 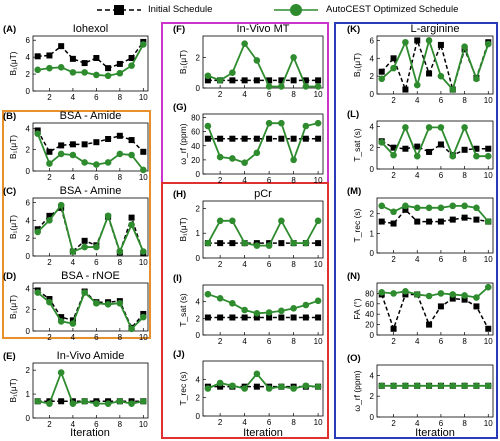 I want to click on legend-initial-marker, so click(x=119, y=10).